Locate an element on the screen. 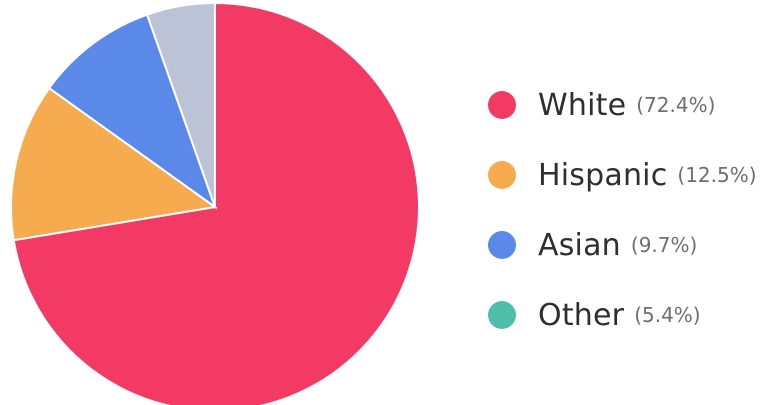 The width and height of the screenshot is (774, 405). legend-value-other: (5.4%) is located at coordinates (667, 315).